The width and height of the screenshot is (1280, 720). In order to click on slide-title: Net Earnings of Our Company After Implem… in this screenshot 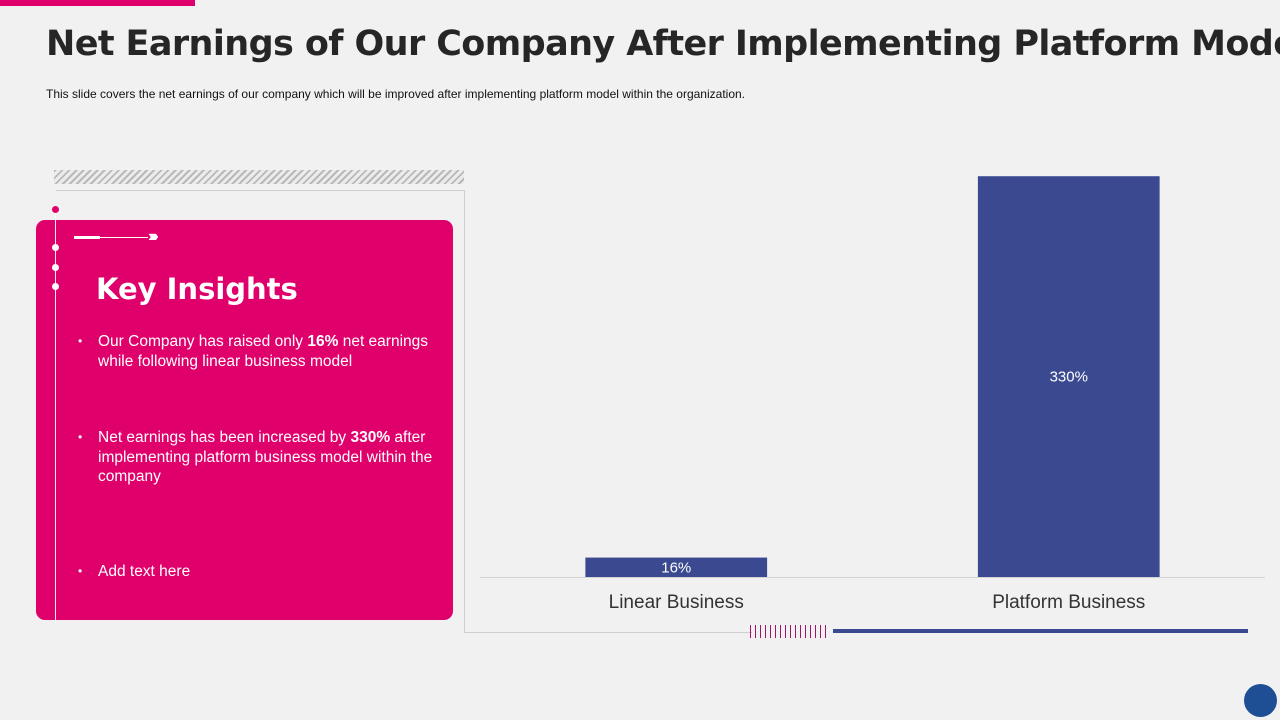, I will do `click(663, 44)`.